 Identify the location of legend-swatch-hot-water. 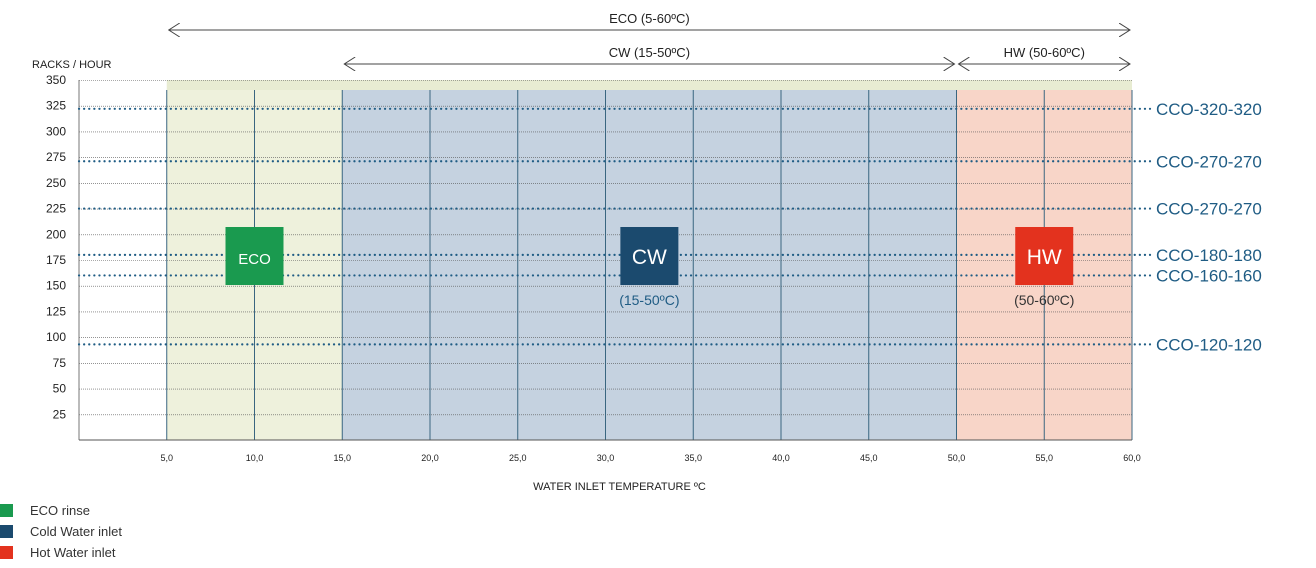
(6, 552).